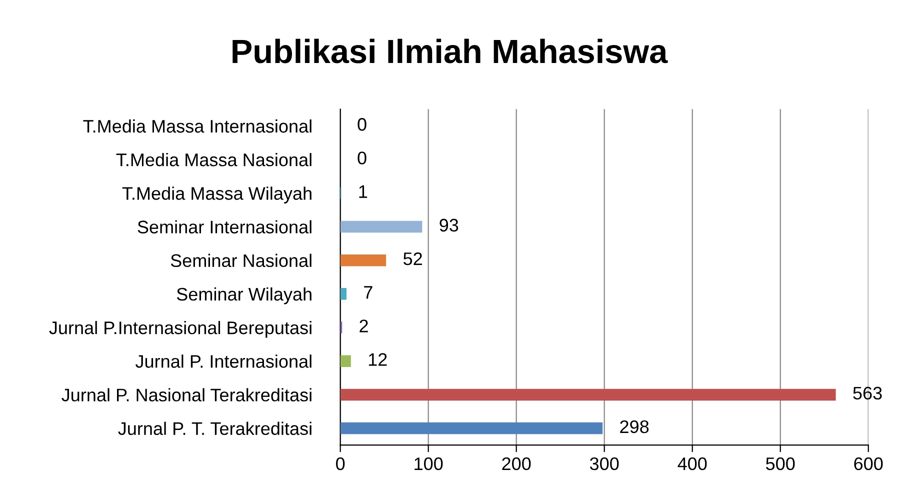 Image resolution: width=898 pixels, height=494 pixels. Describe the element at coordinates (867, 393) in the screenshot. I see `data-label: 563` at that location.